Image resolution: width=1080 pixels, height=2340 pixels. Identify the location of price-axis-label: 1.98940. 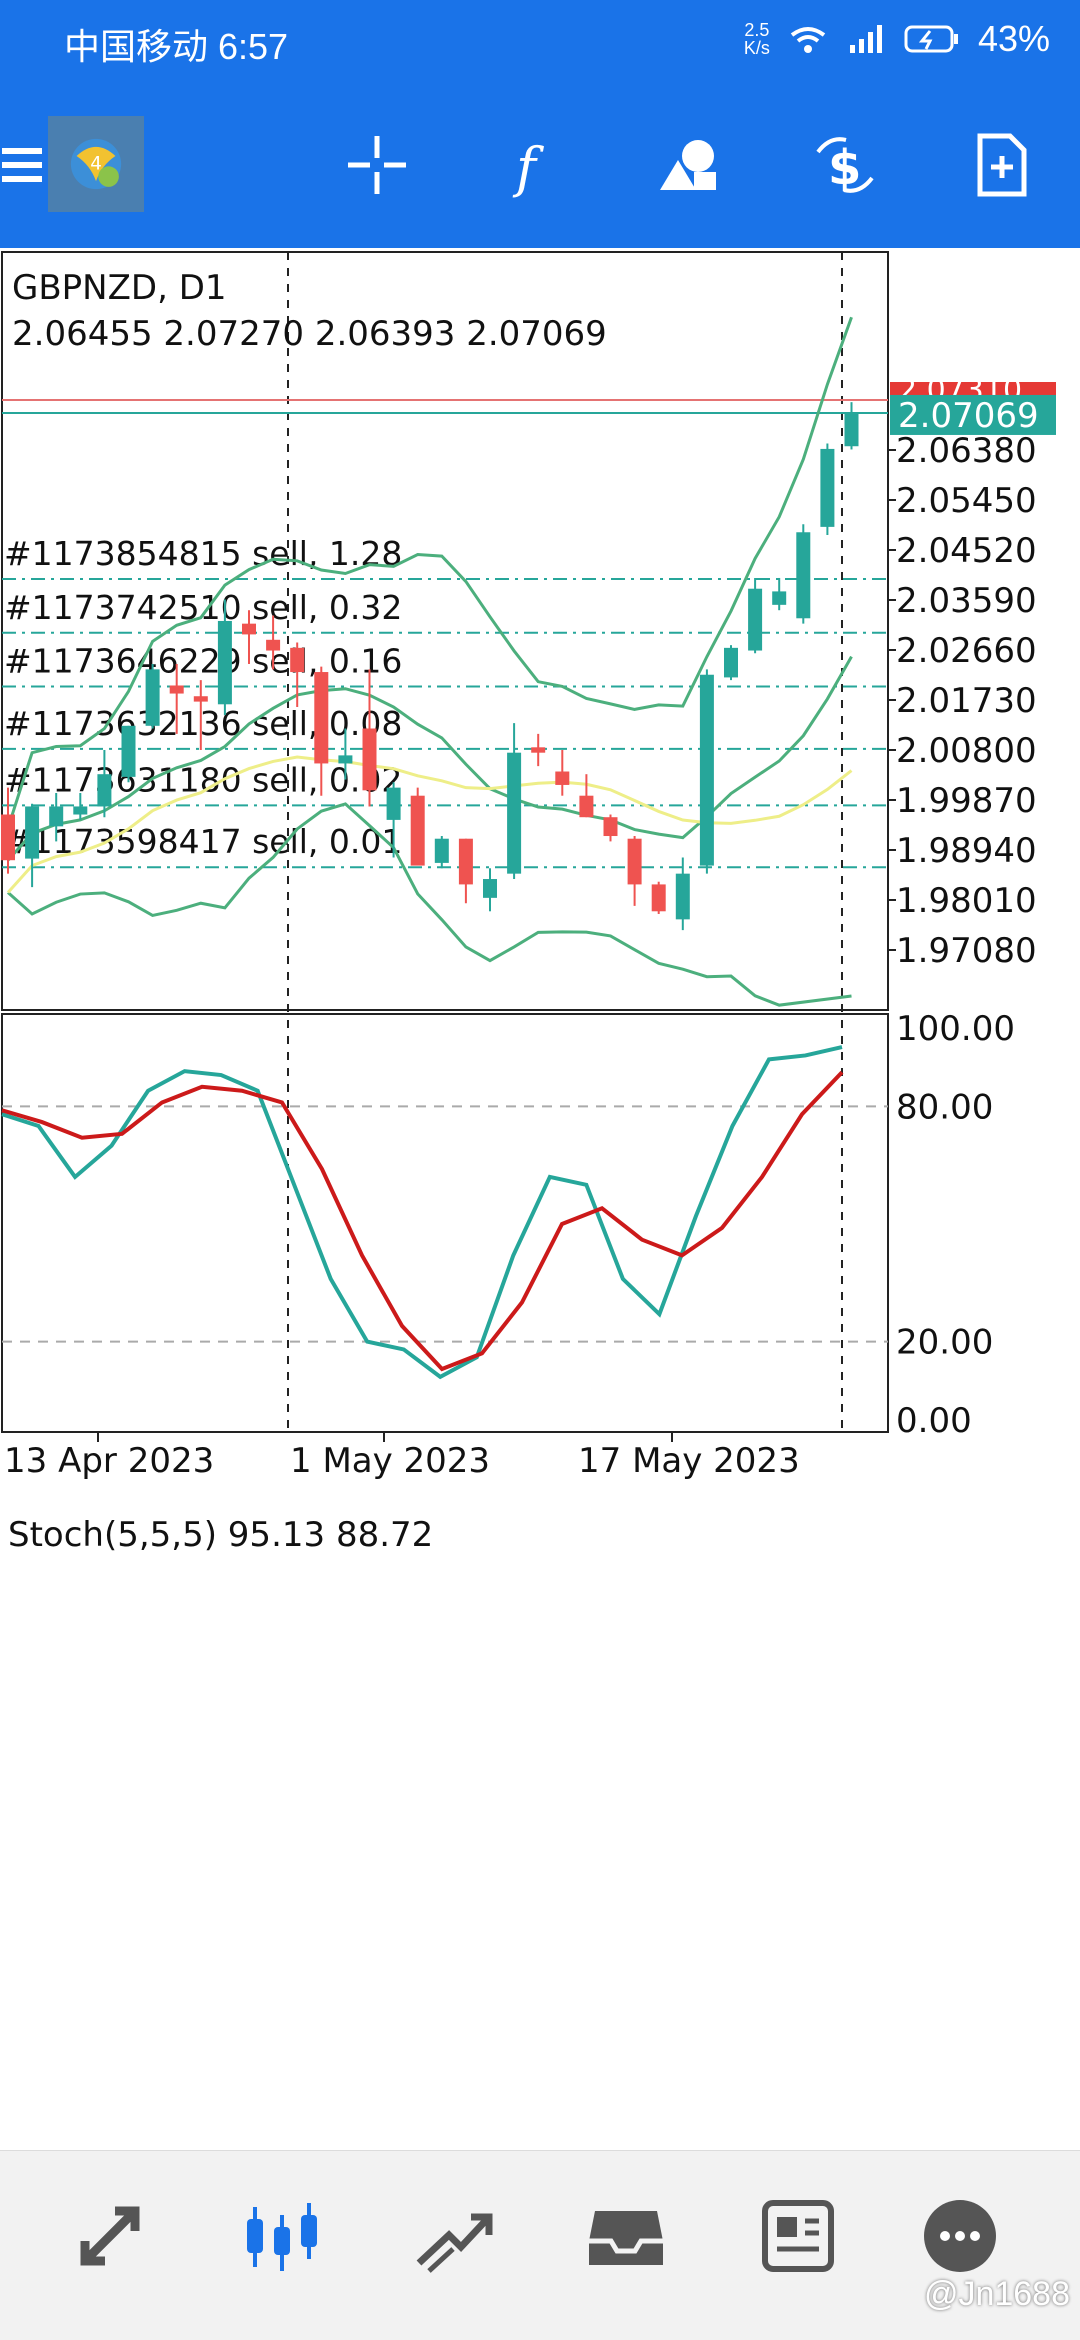
(966, 851).